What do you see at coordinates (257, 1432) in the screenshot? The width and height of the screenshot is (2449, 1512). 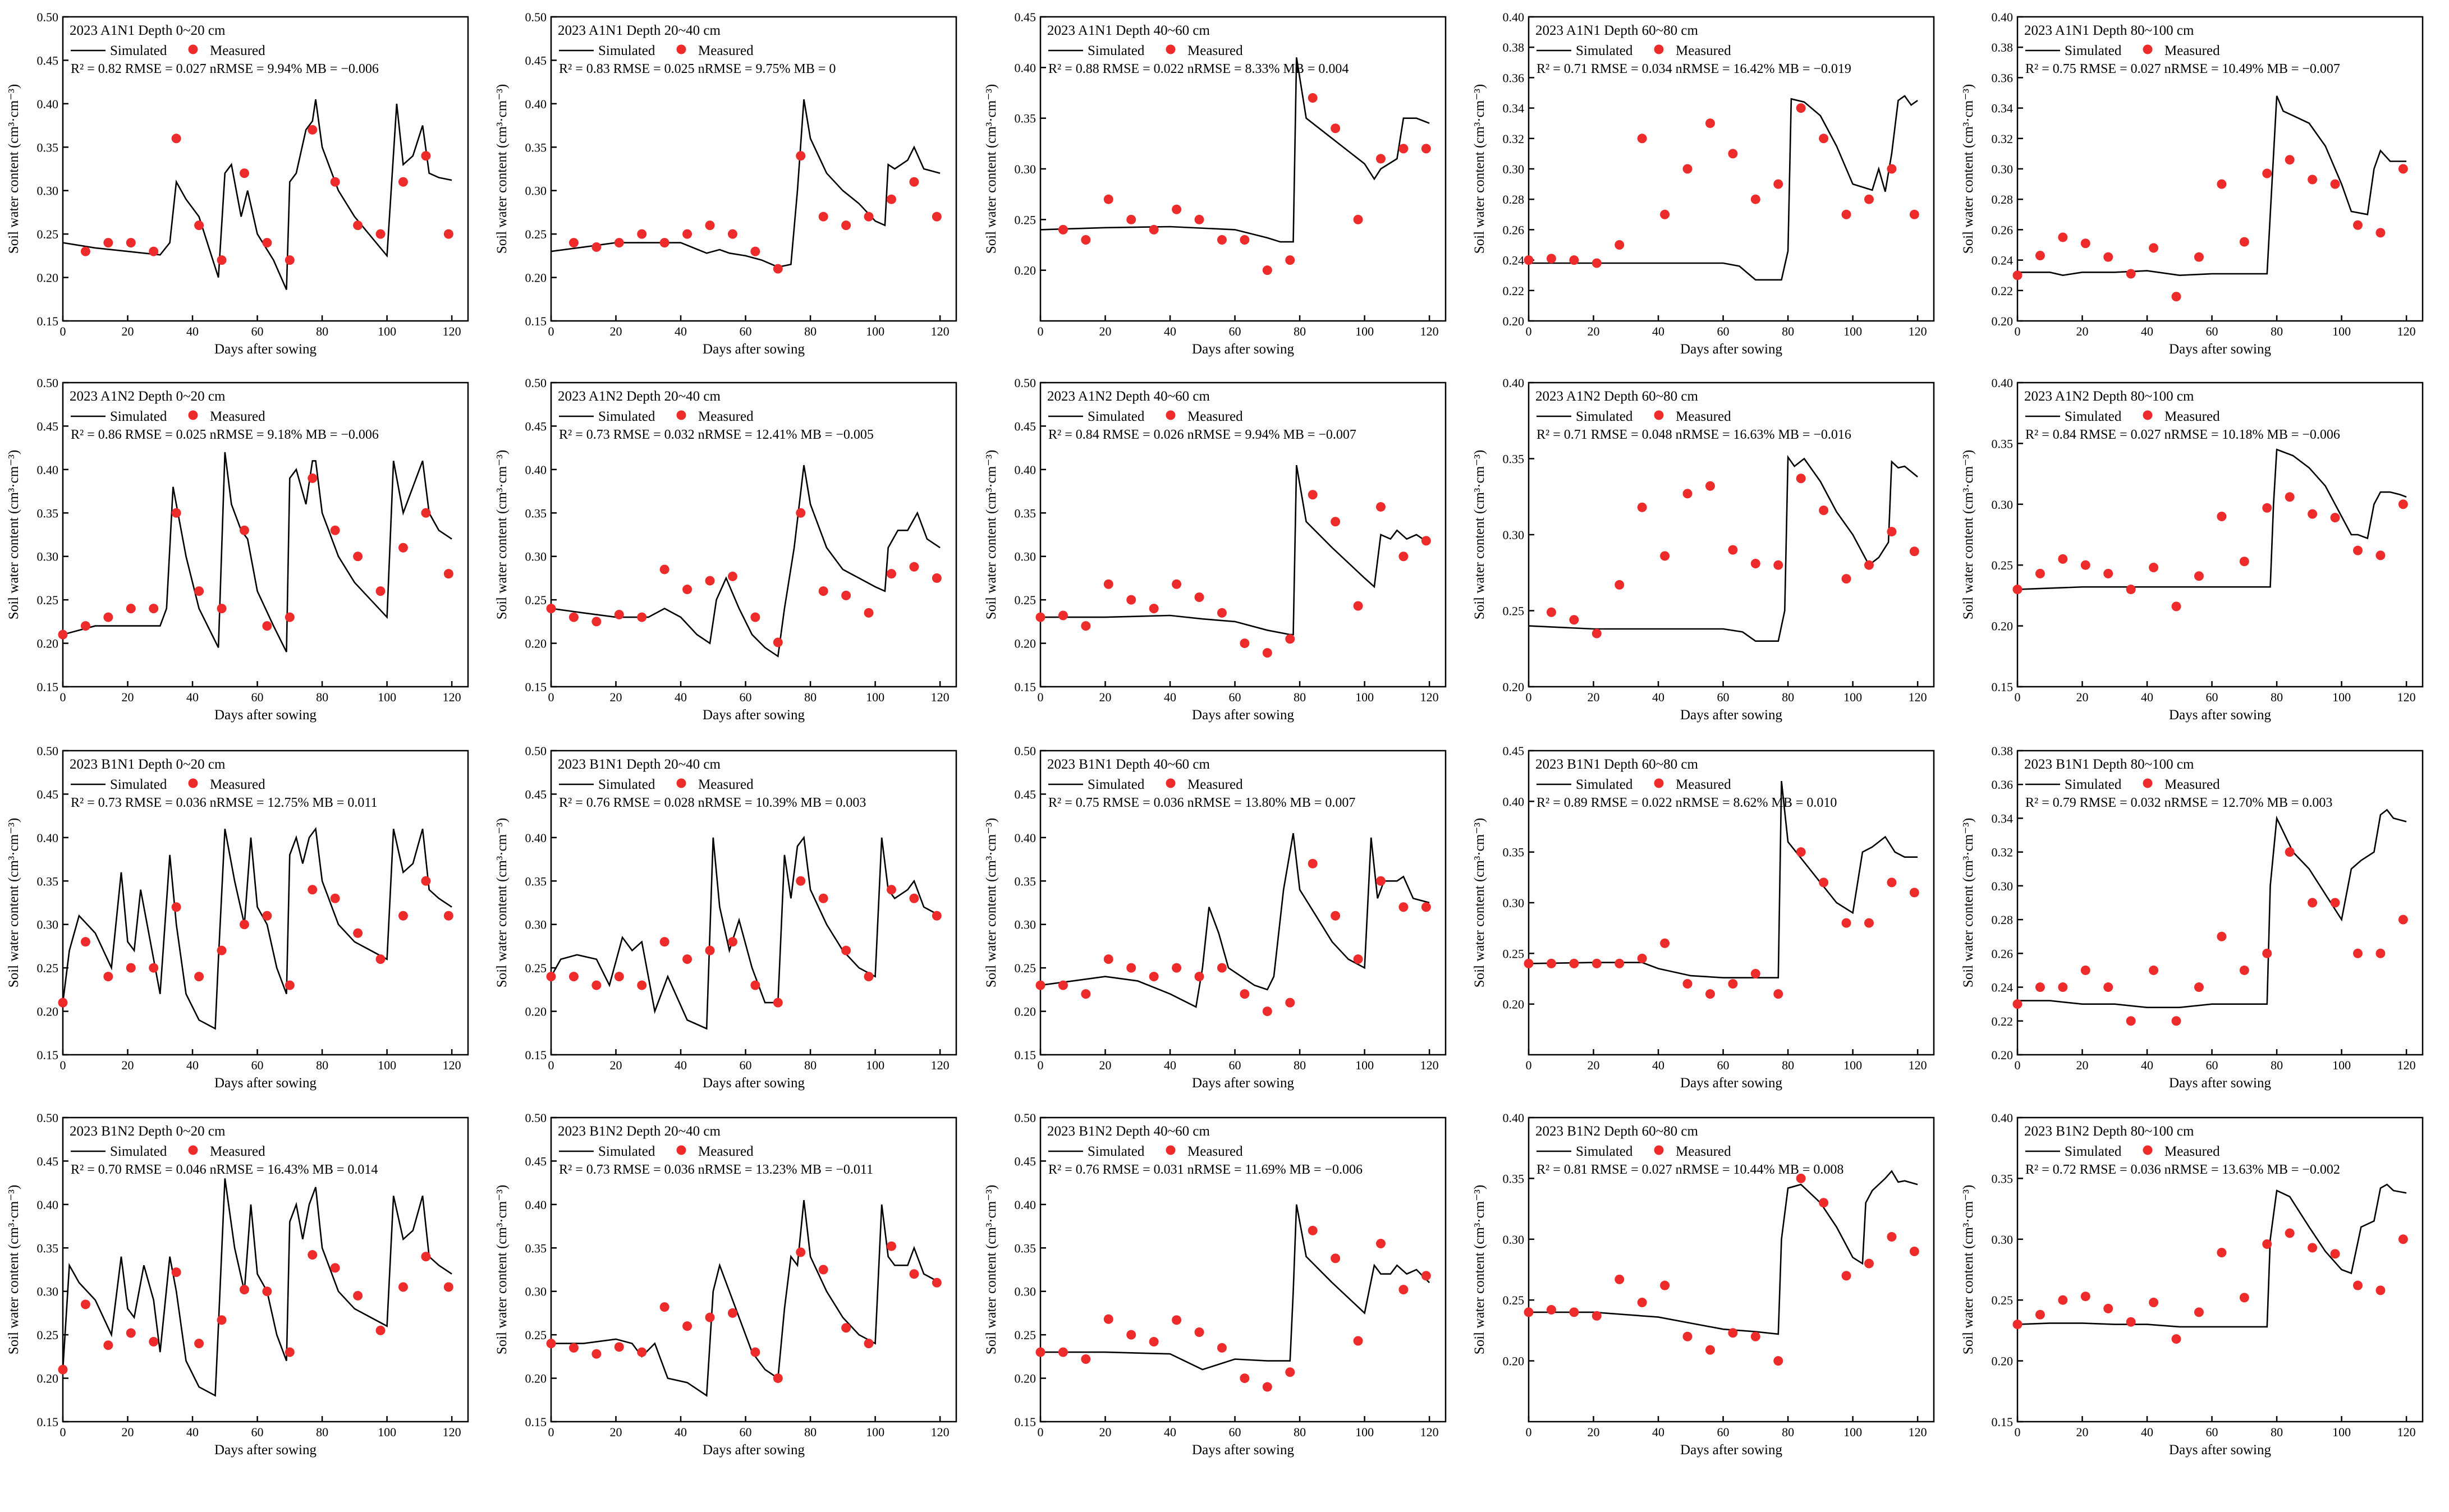 I see `x-tick-label: 60` at bounding box center [257, 1432].